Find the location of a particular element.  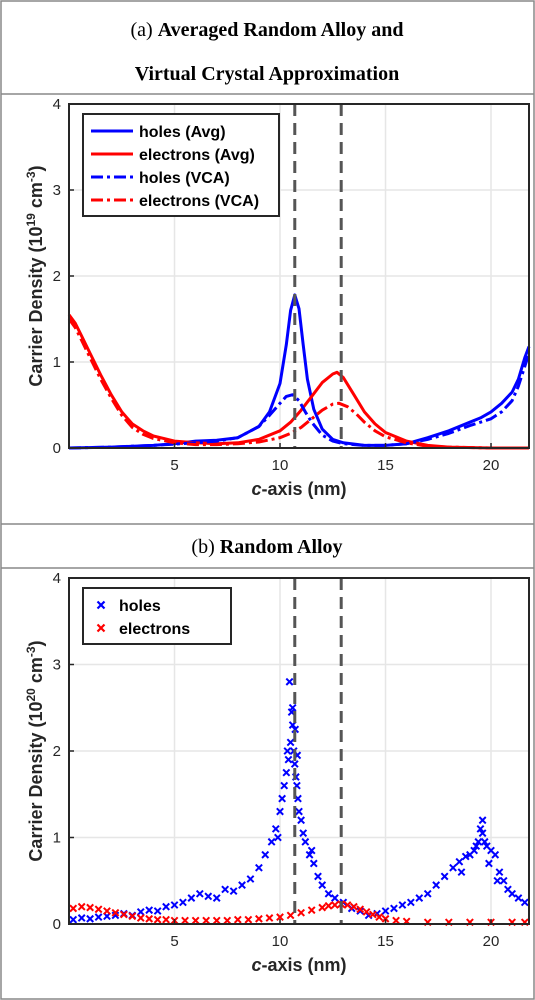

panel-a-title-line2: Virtual Crystal Approximation is located at coordinates (267, 74).